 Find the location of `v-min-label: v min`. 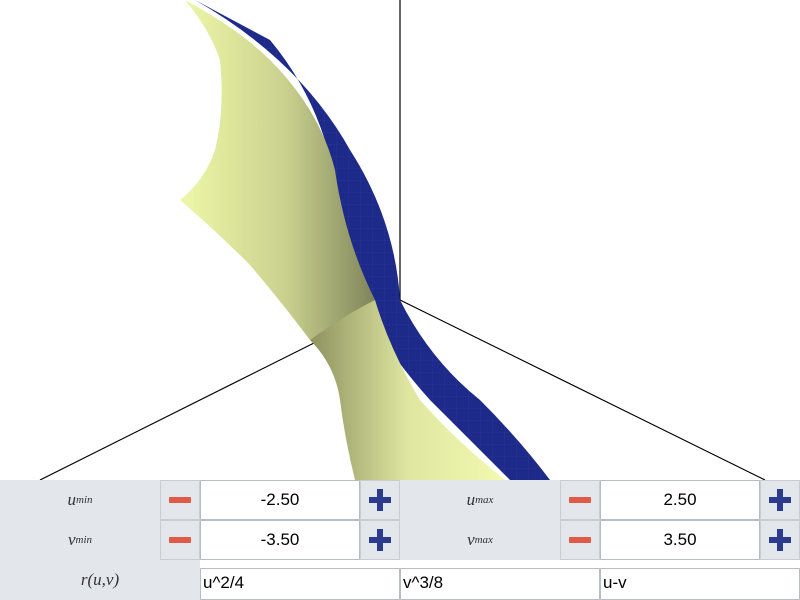

v-min-label: v min is located at coordinates (80, 540).